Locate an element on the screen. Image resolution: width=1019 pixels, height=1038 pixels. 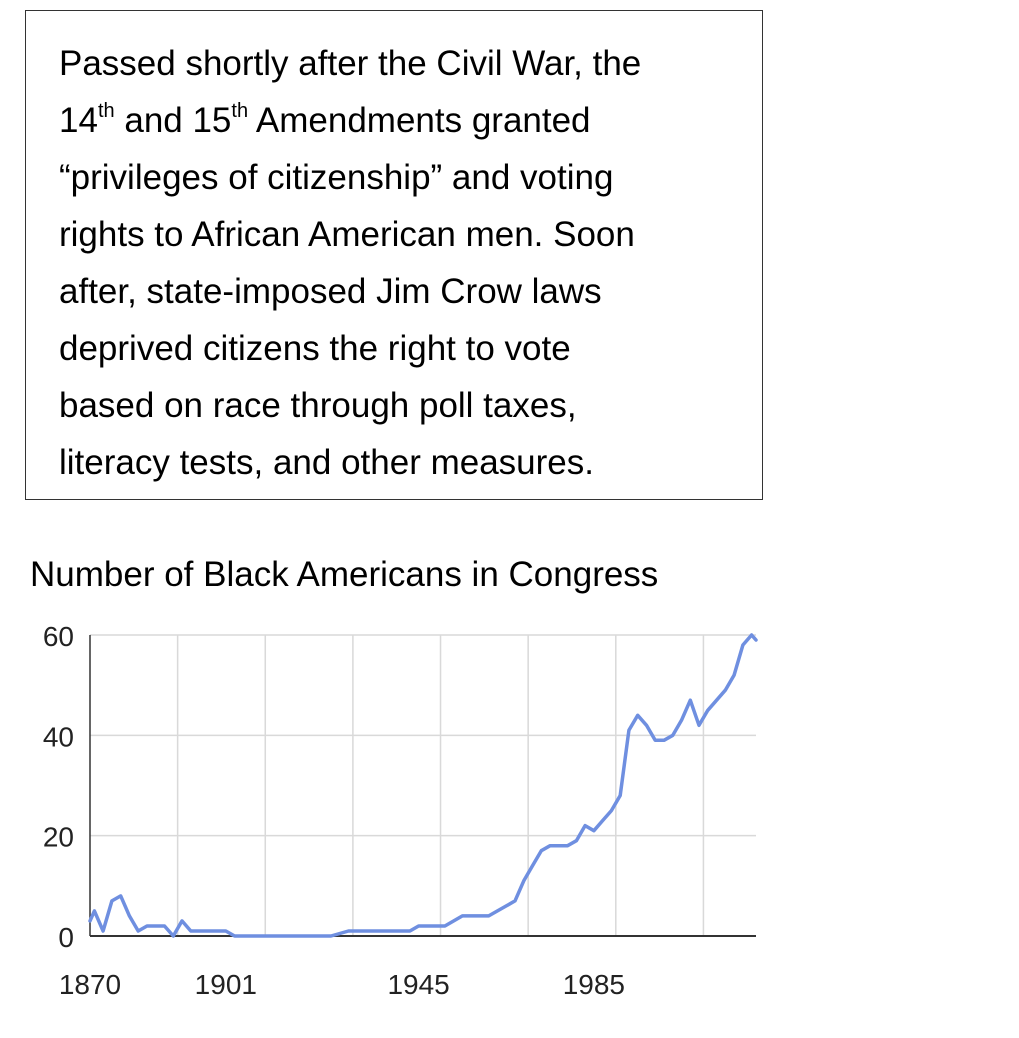
text-line-2-end: Amendments granted is located at coordinates (419, 120).